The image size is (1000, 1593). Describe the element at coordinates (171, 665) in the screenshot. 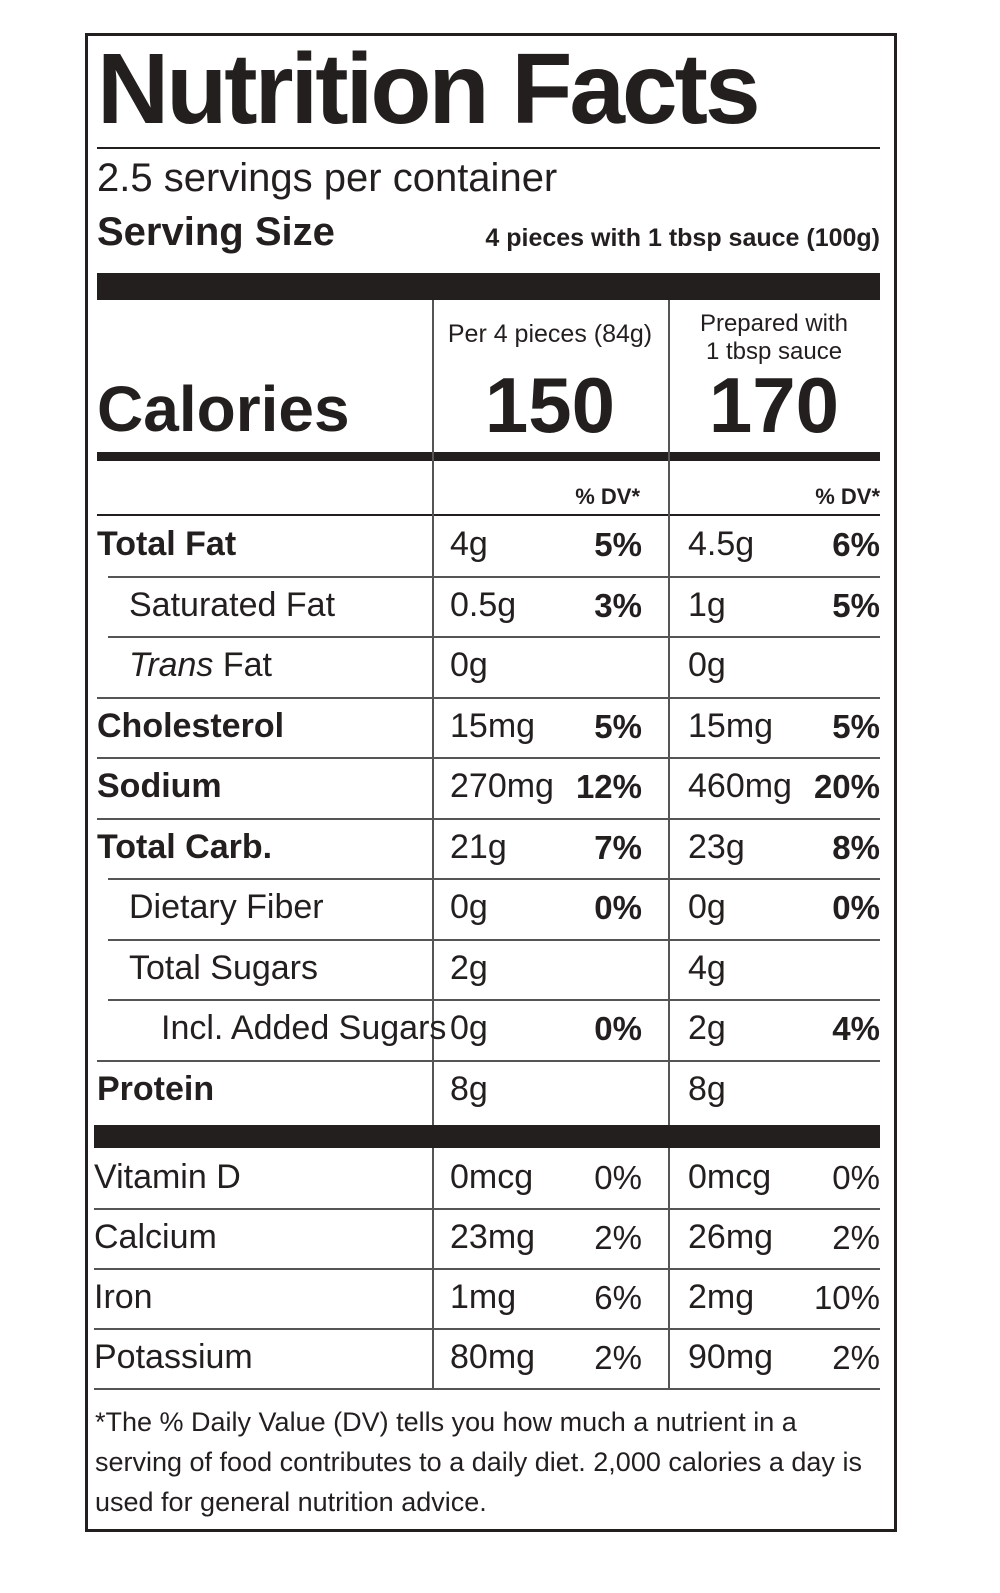

I see `nutrient-name-italic: Trans` at that location.